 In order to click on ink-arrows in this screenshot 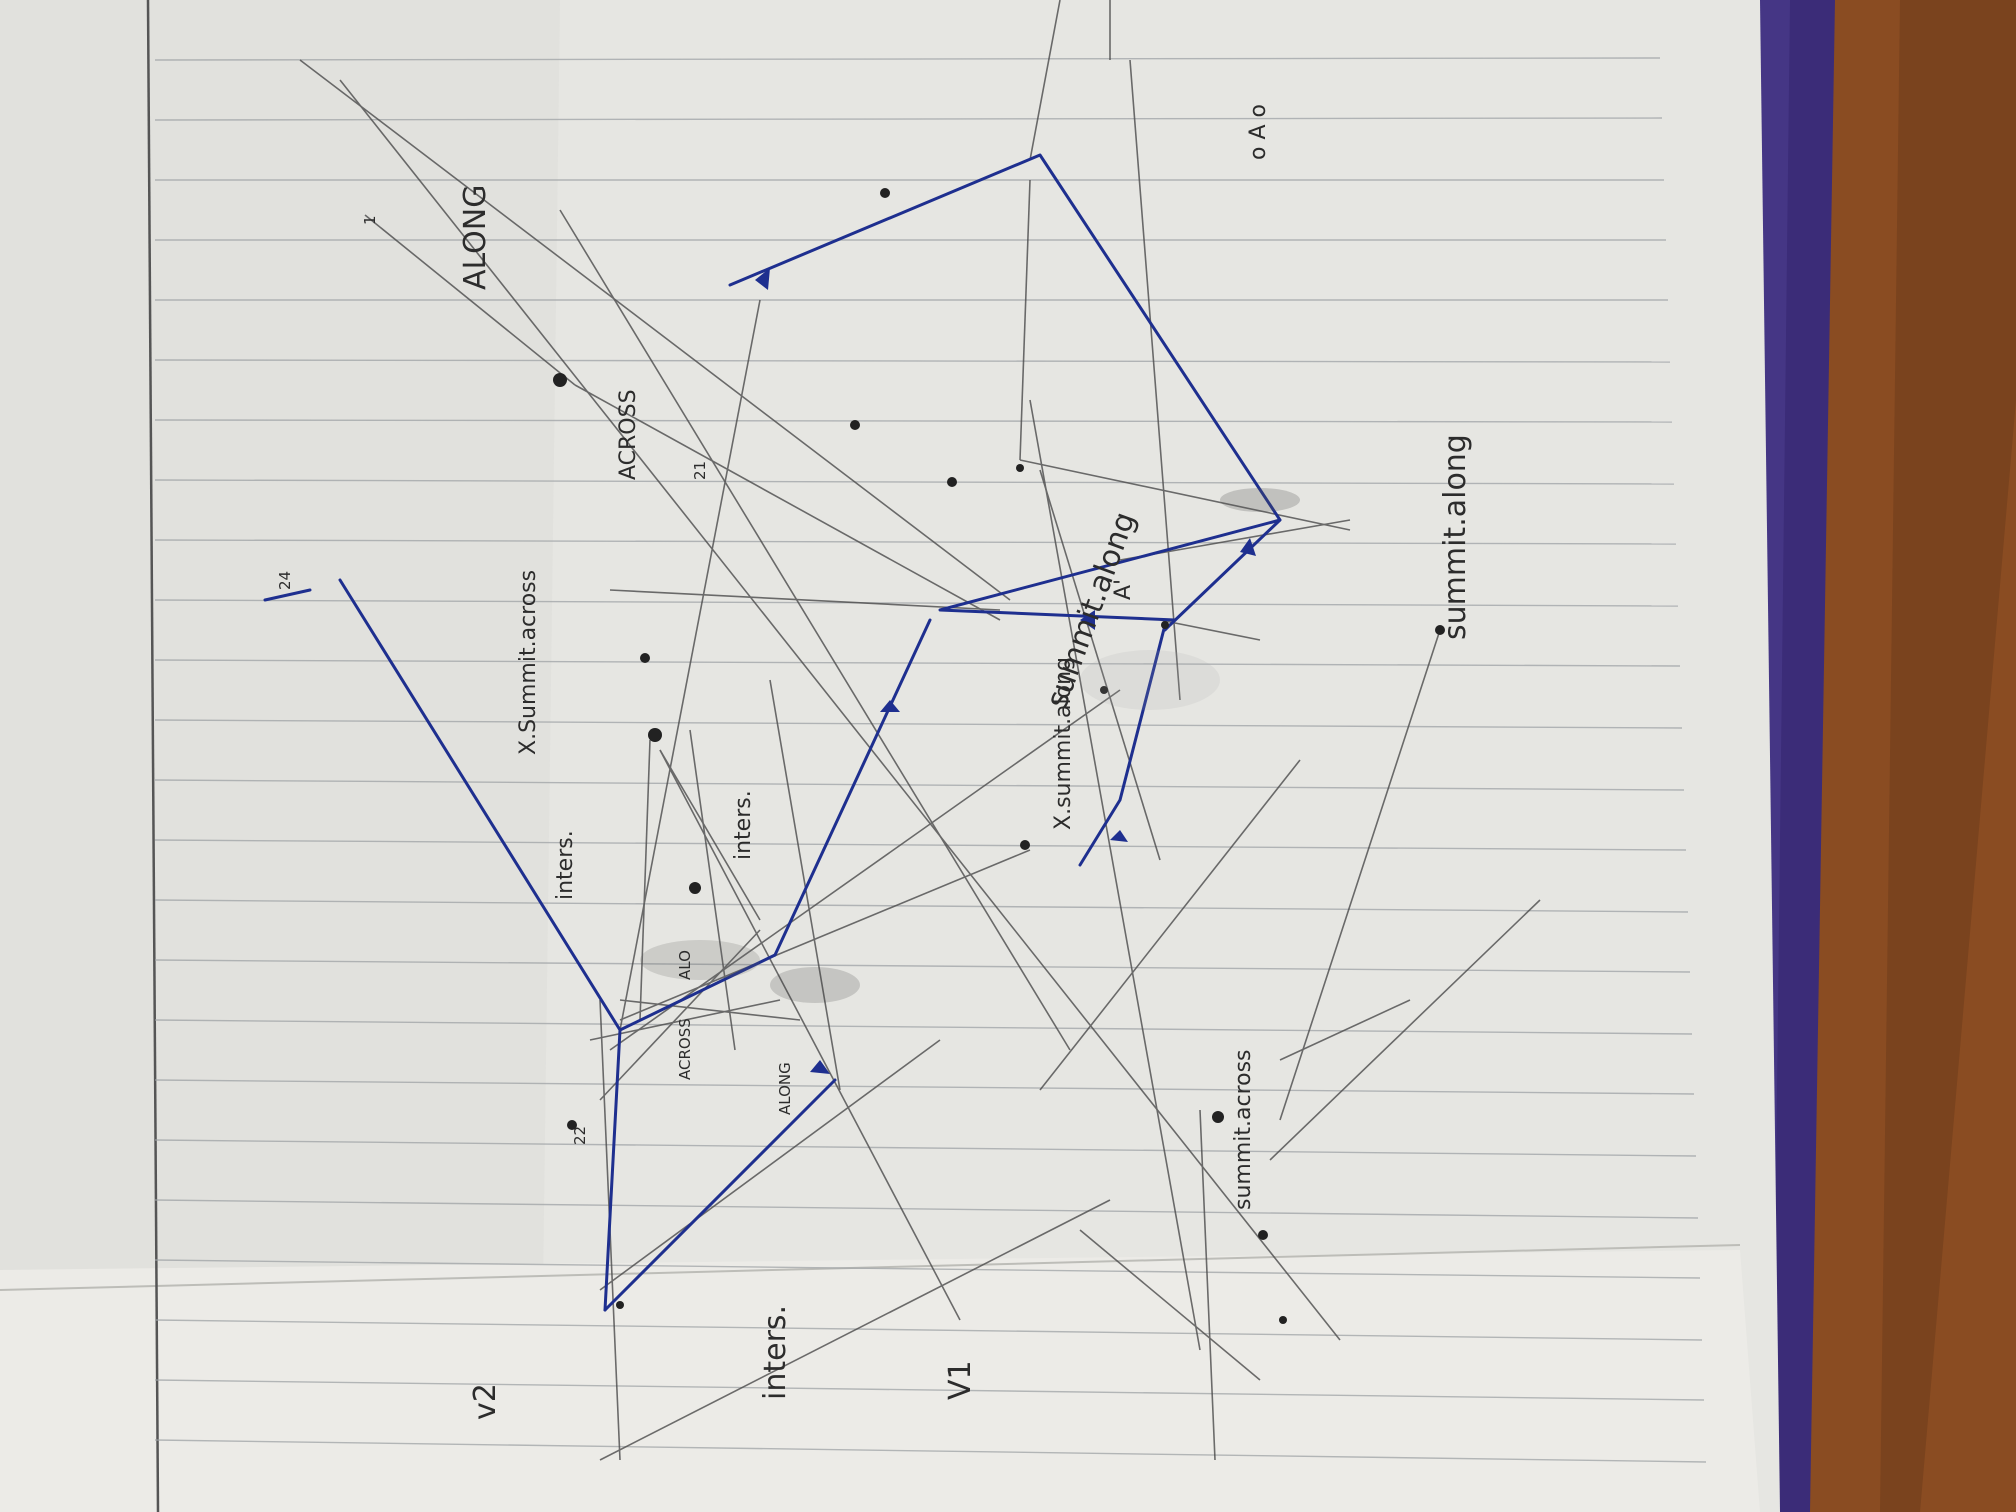, I will do `click(1005, 671)`.